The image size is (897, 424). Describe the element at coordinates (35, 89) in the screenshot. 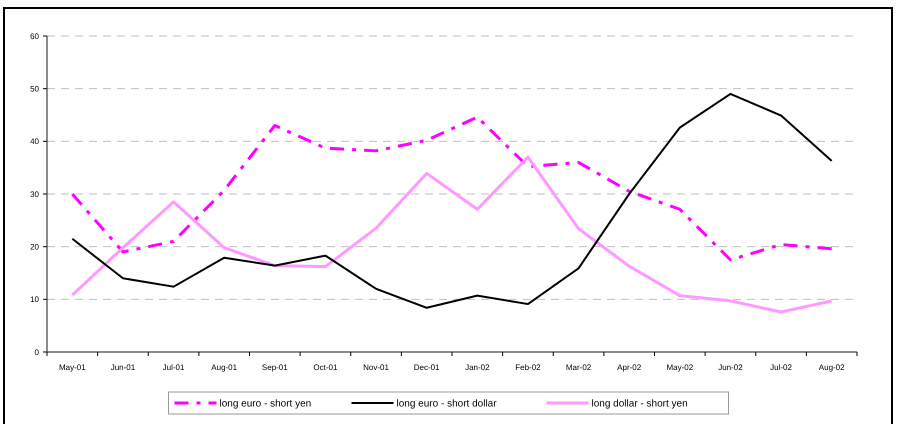

I see `y-tick-label: 50` at that location.